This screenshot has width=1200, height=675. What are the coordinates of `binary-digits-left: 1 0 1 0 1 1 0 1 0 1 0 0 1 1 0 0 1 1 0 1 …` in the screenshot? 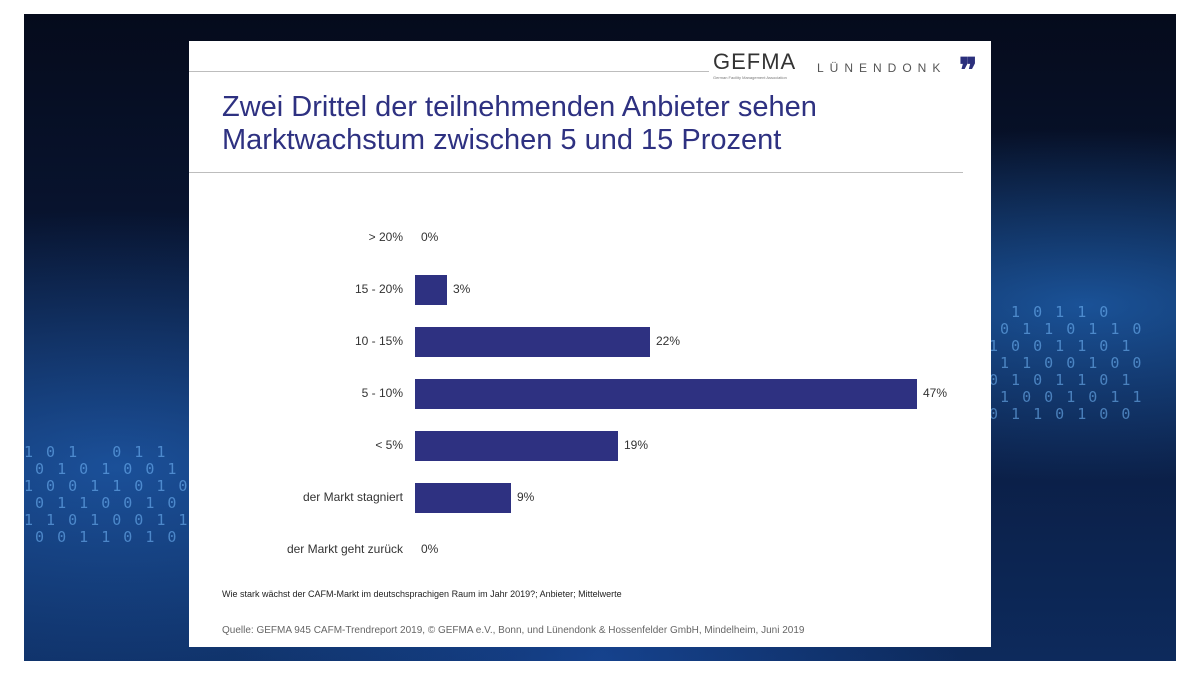 It's located at (107, 494).